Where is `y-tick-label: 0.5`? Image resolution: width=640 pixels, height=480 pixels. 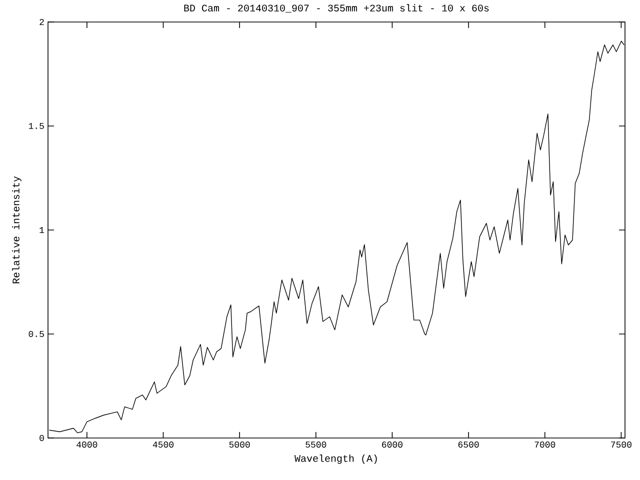 y-tick-label: 0.5 is located at coordinates (36, 334).